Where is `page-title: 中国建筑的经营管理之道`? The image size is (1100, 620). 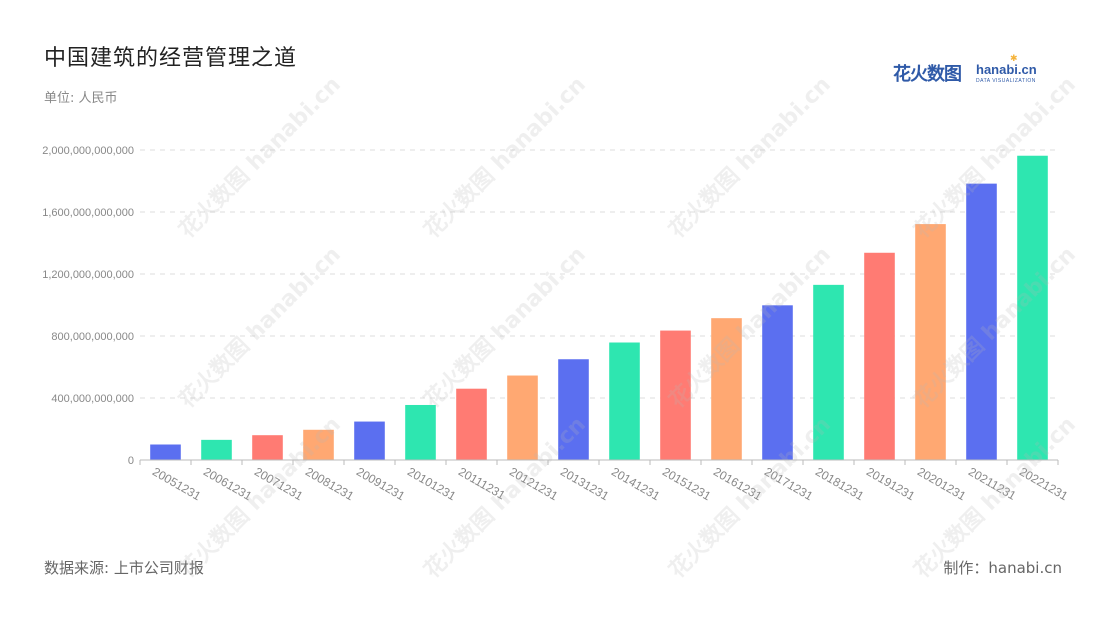
page-title: 中国建筑的经营管理之道 is located at coordinates (171, 58).